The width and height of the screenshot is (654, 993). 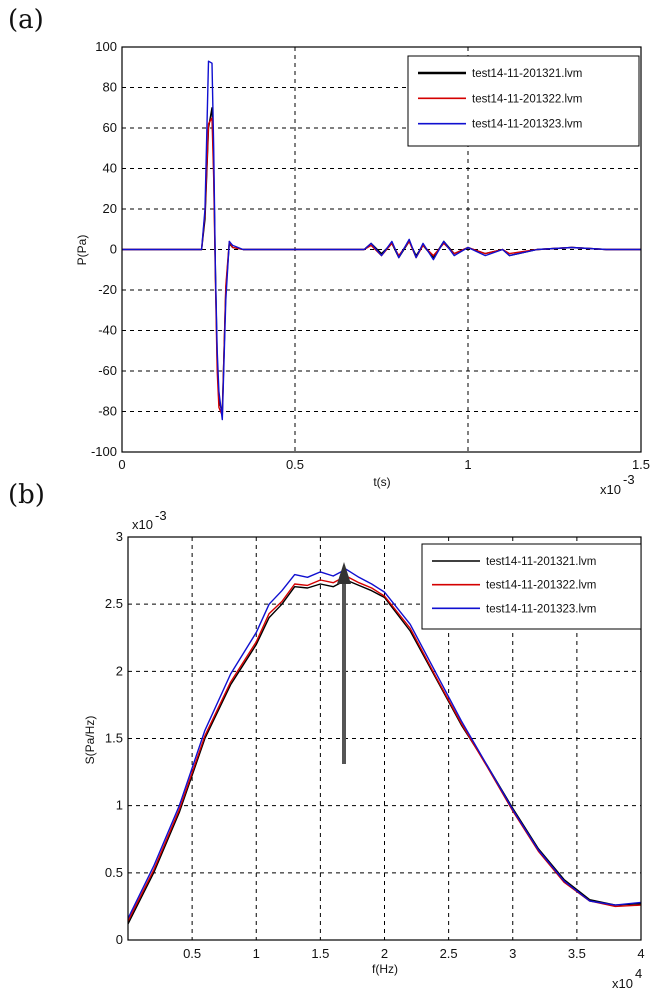 I want to click on x-tick-label-a: 0, so click(x=121, y=464).